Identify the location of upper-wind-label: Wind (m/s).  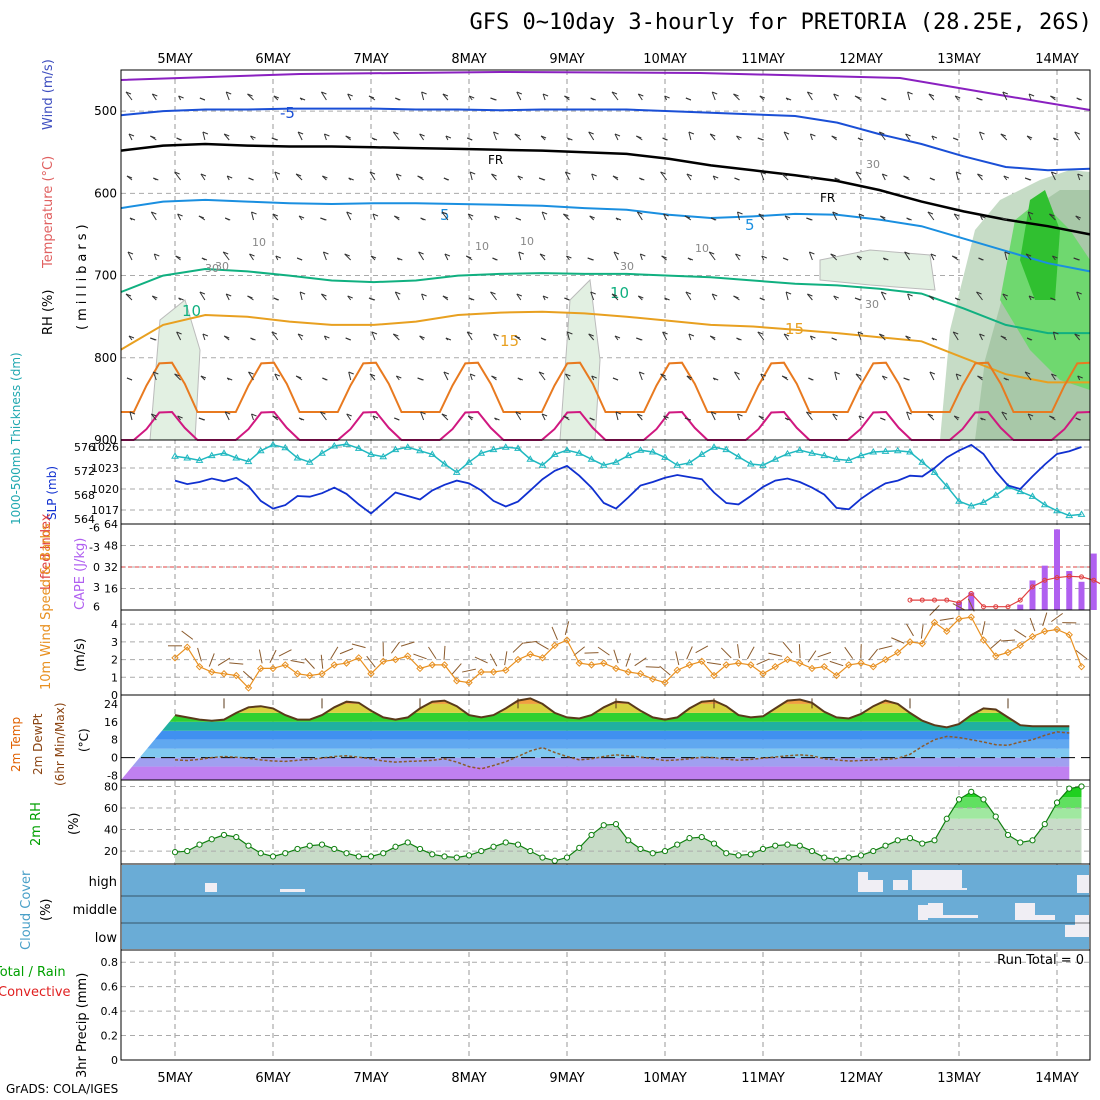
(48, 94).